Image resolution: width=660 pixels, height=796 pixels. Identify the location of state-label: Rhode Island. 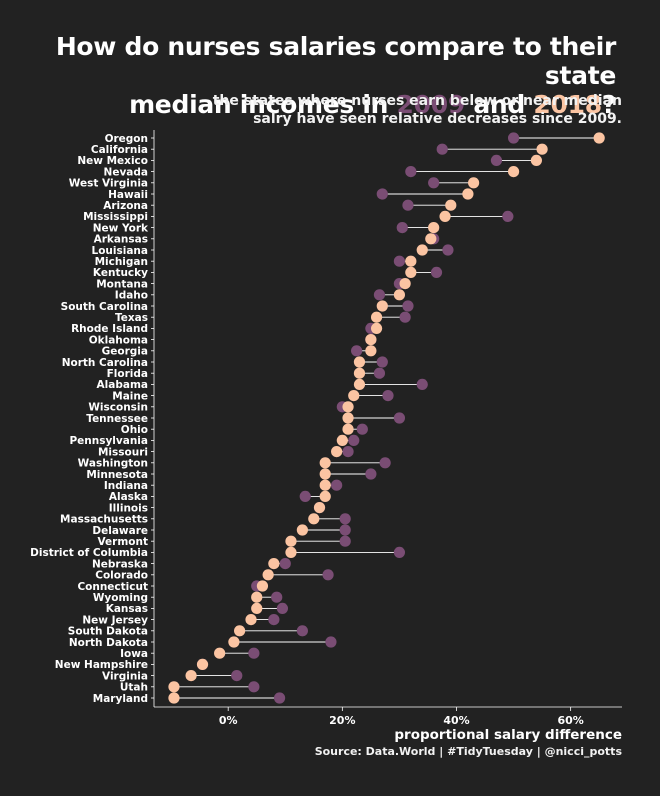
(109, 329).